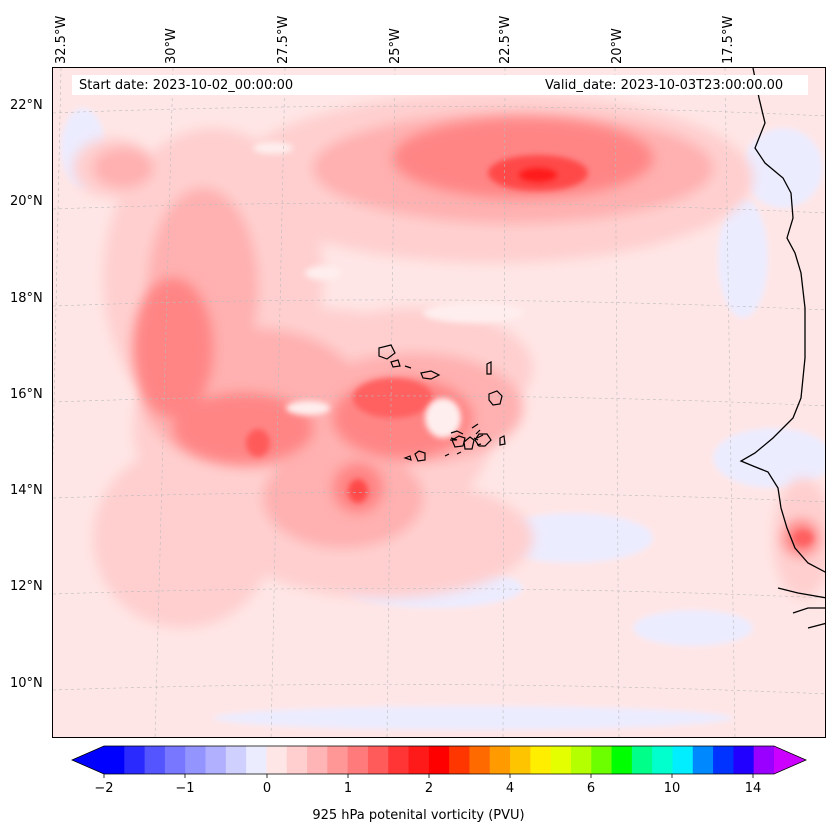  Describe the element at coordinates (664, 85) in the screenshot. I see `valid-date-label: Valid_date: 2023-10-03T23:00:00.00` at that location.